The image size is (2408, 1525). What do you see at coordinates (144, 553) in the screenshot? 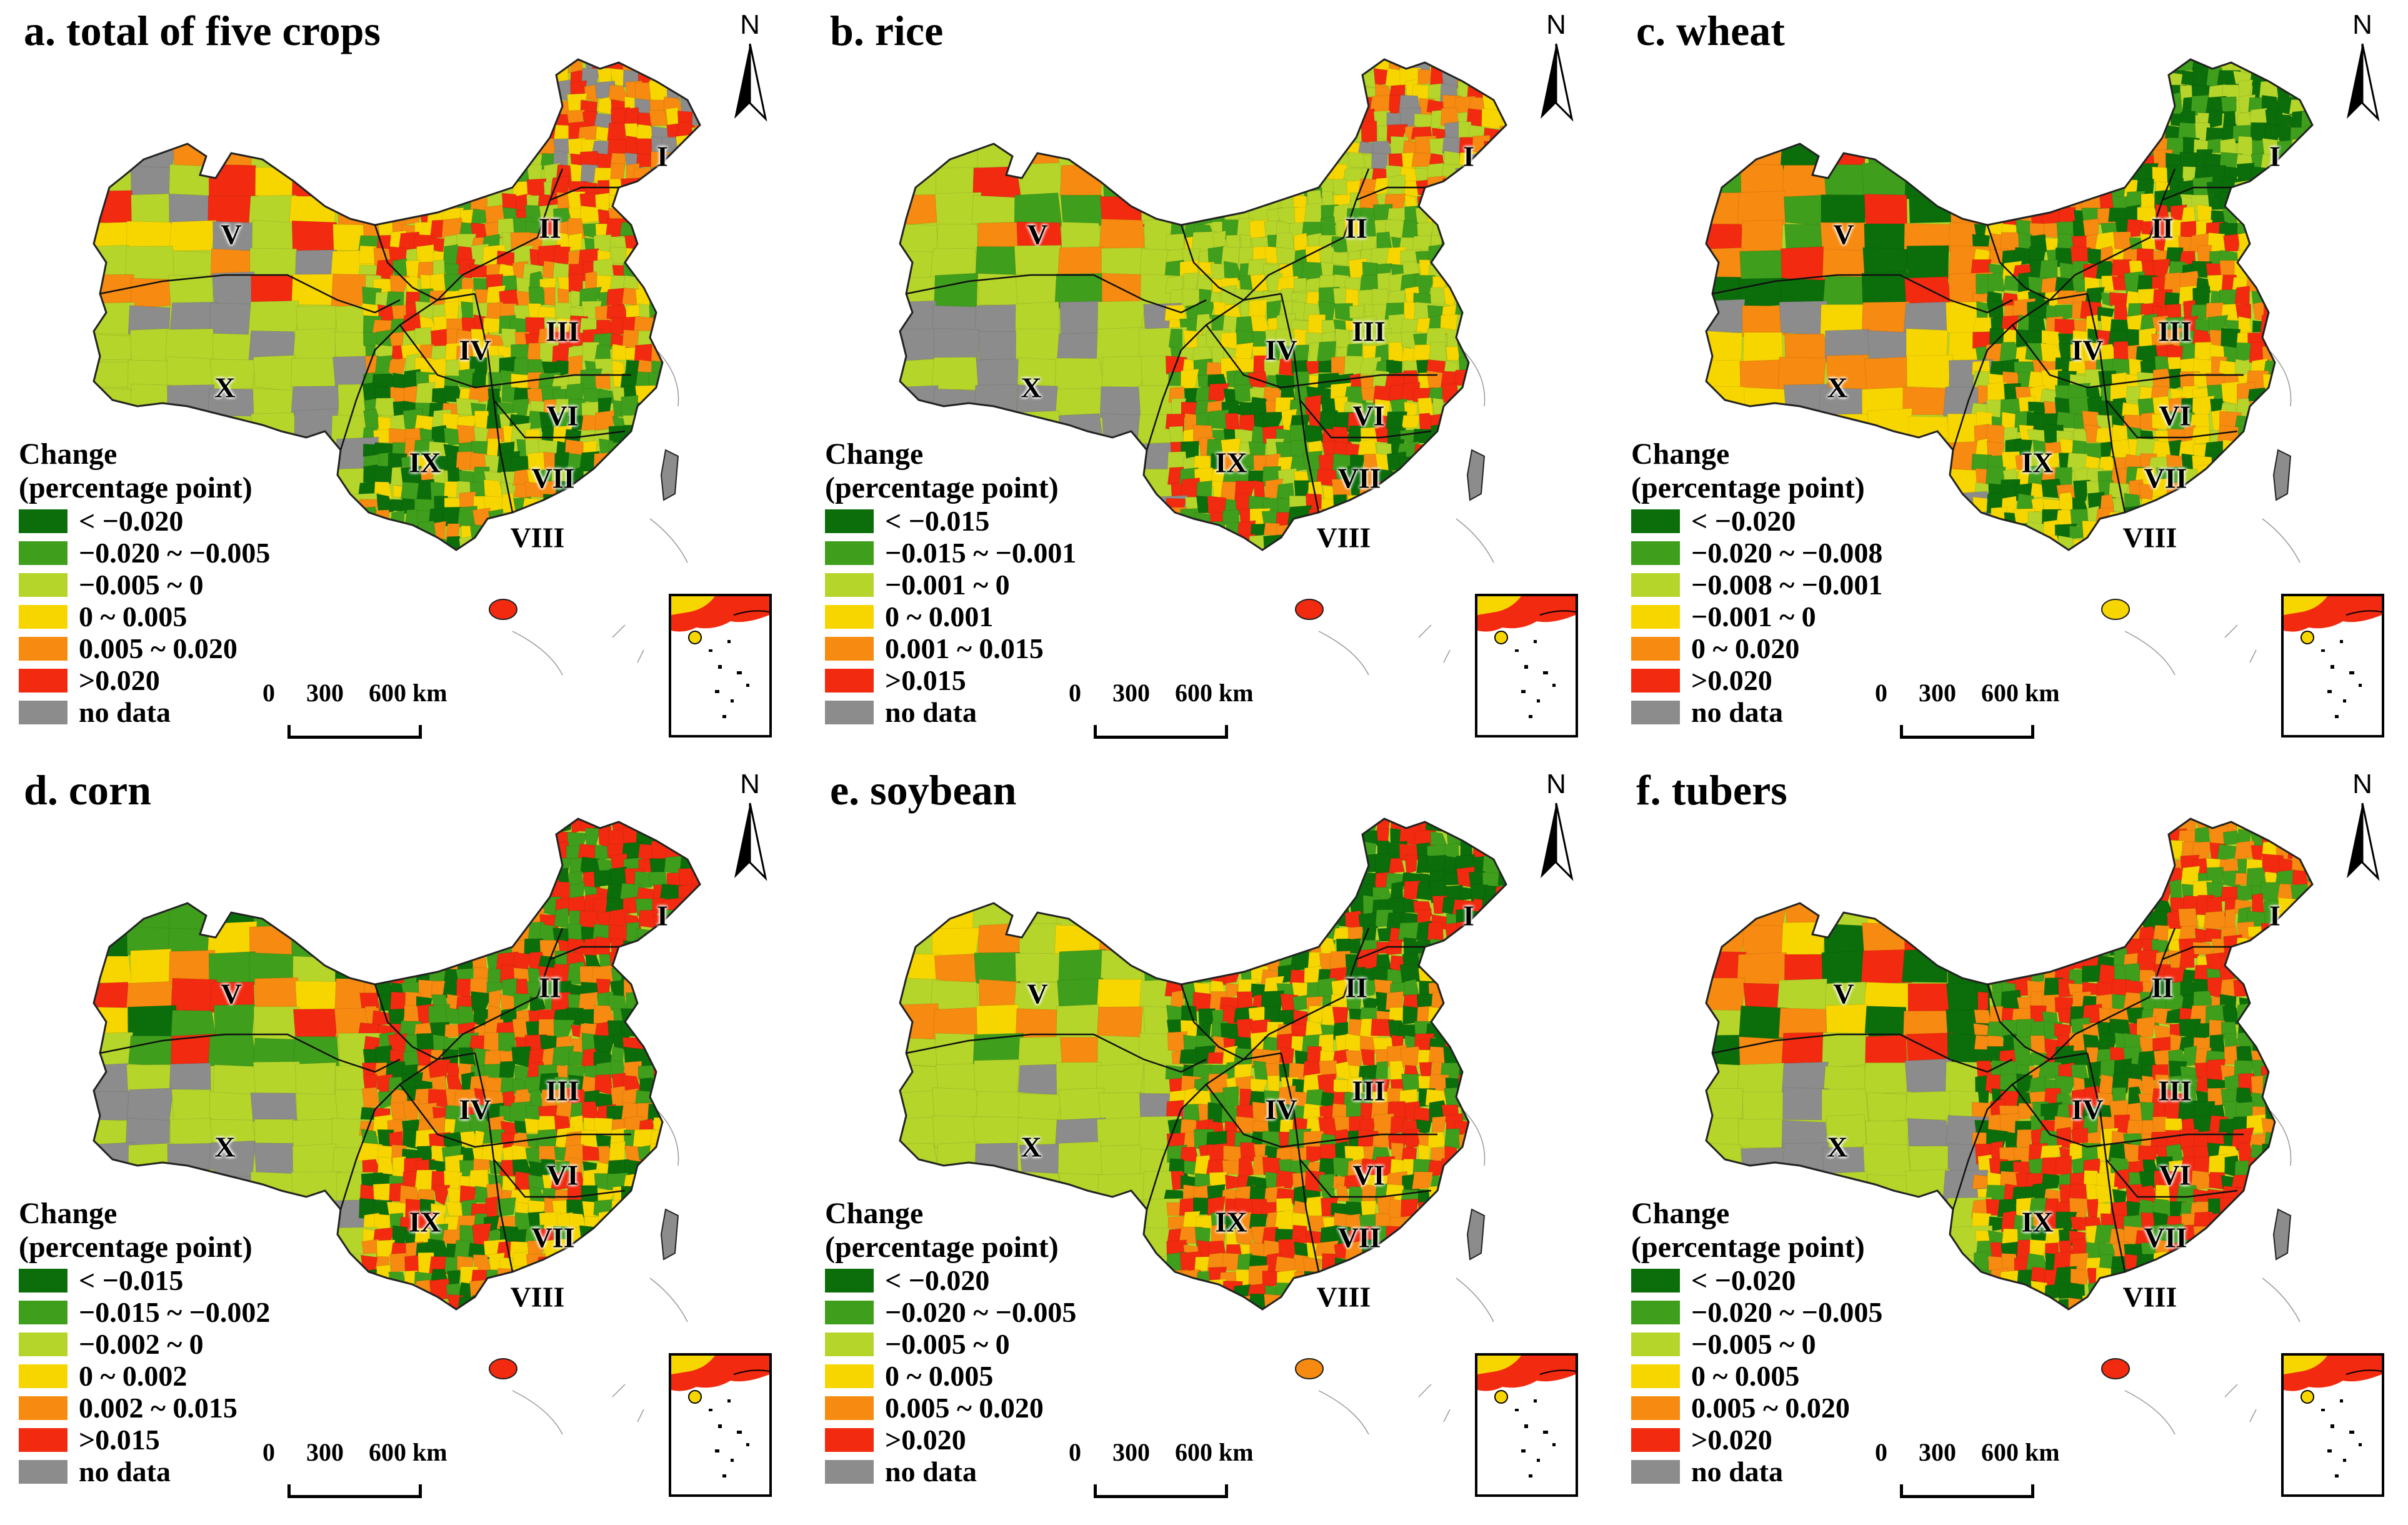
I see `legend-row: −0.020 ~ −0.005` at bounding box center [144, 553].